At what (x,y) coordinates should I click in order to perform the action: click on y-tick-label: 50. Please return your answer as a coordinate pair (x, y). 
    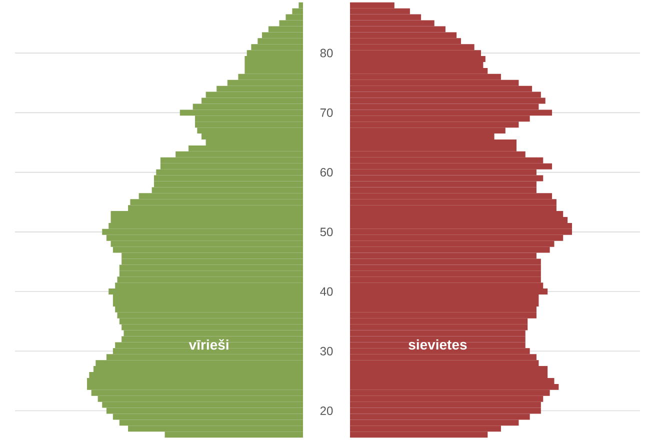
    Looking at the image, I should click on (326, 232).